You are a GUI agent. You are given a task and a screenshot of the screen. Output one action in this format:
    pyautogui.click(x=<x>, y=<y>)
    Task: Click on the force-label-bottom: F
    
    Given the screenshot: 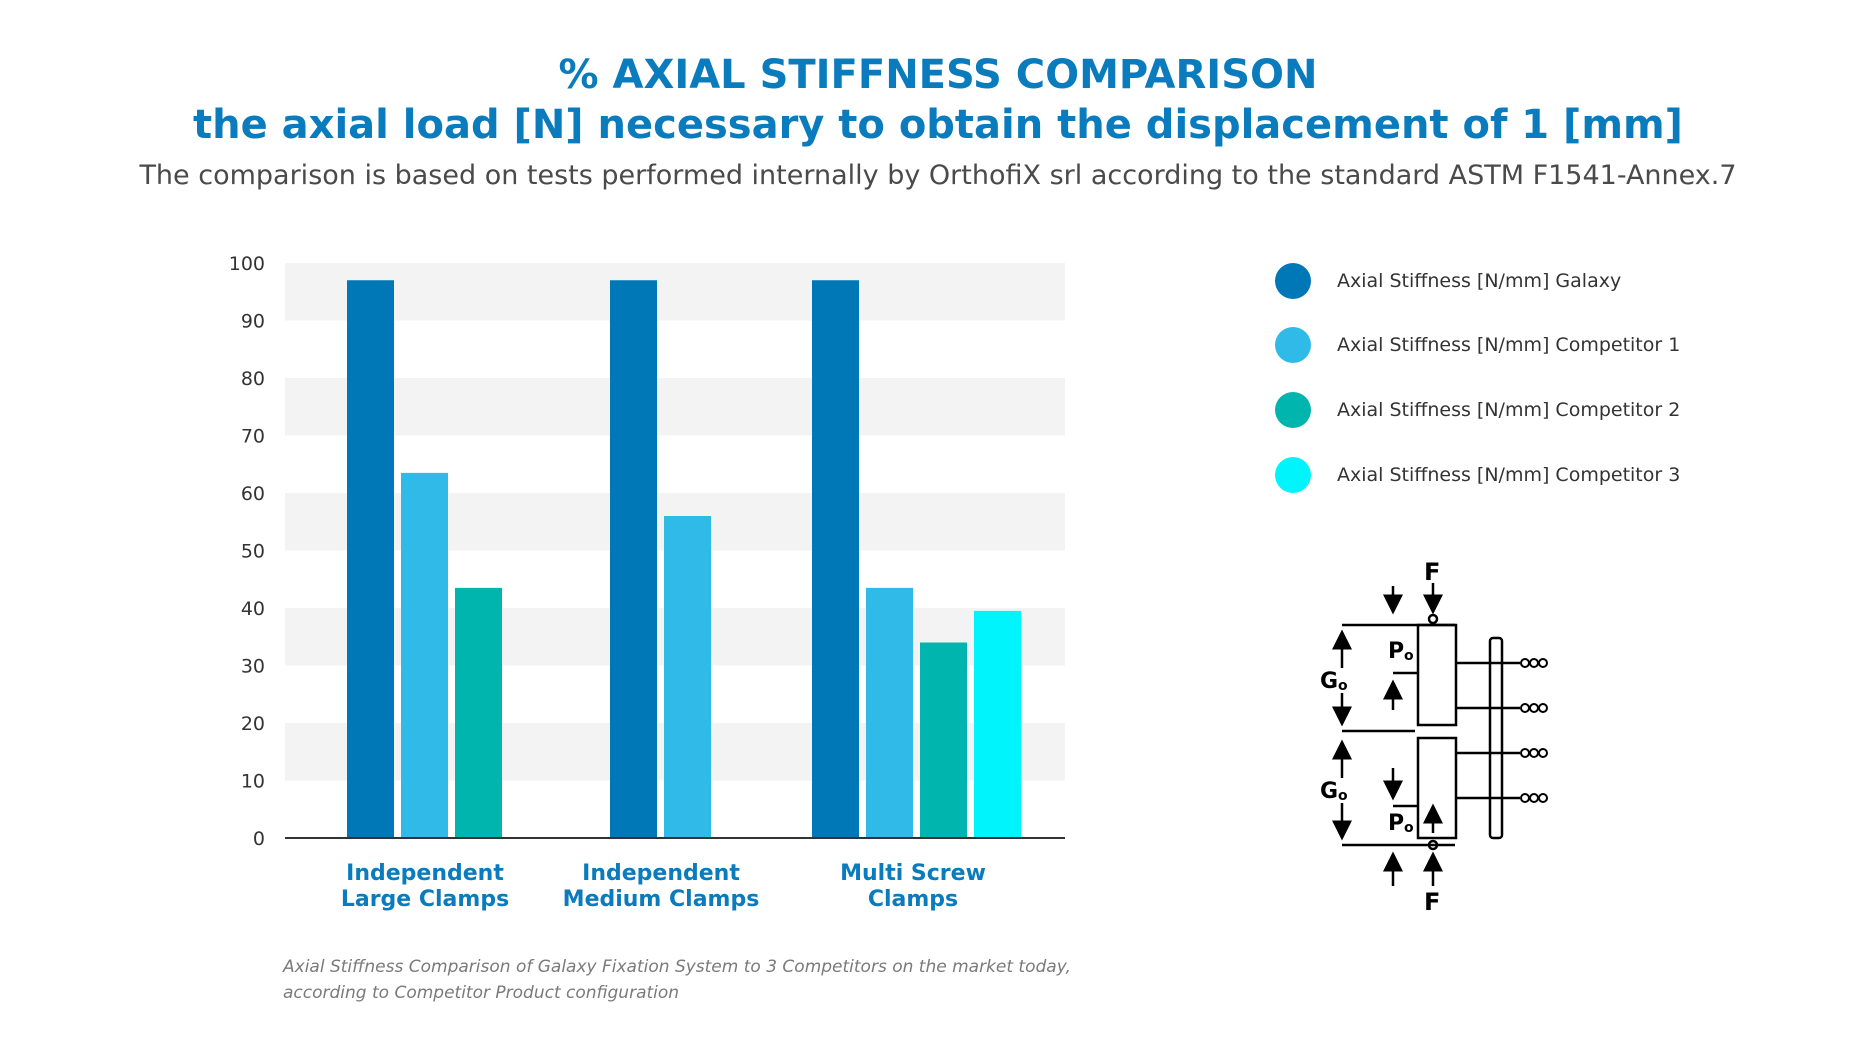 What is the action you would take?
    pyautogui.click(x=1432, y=902)
    